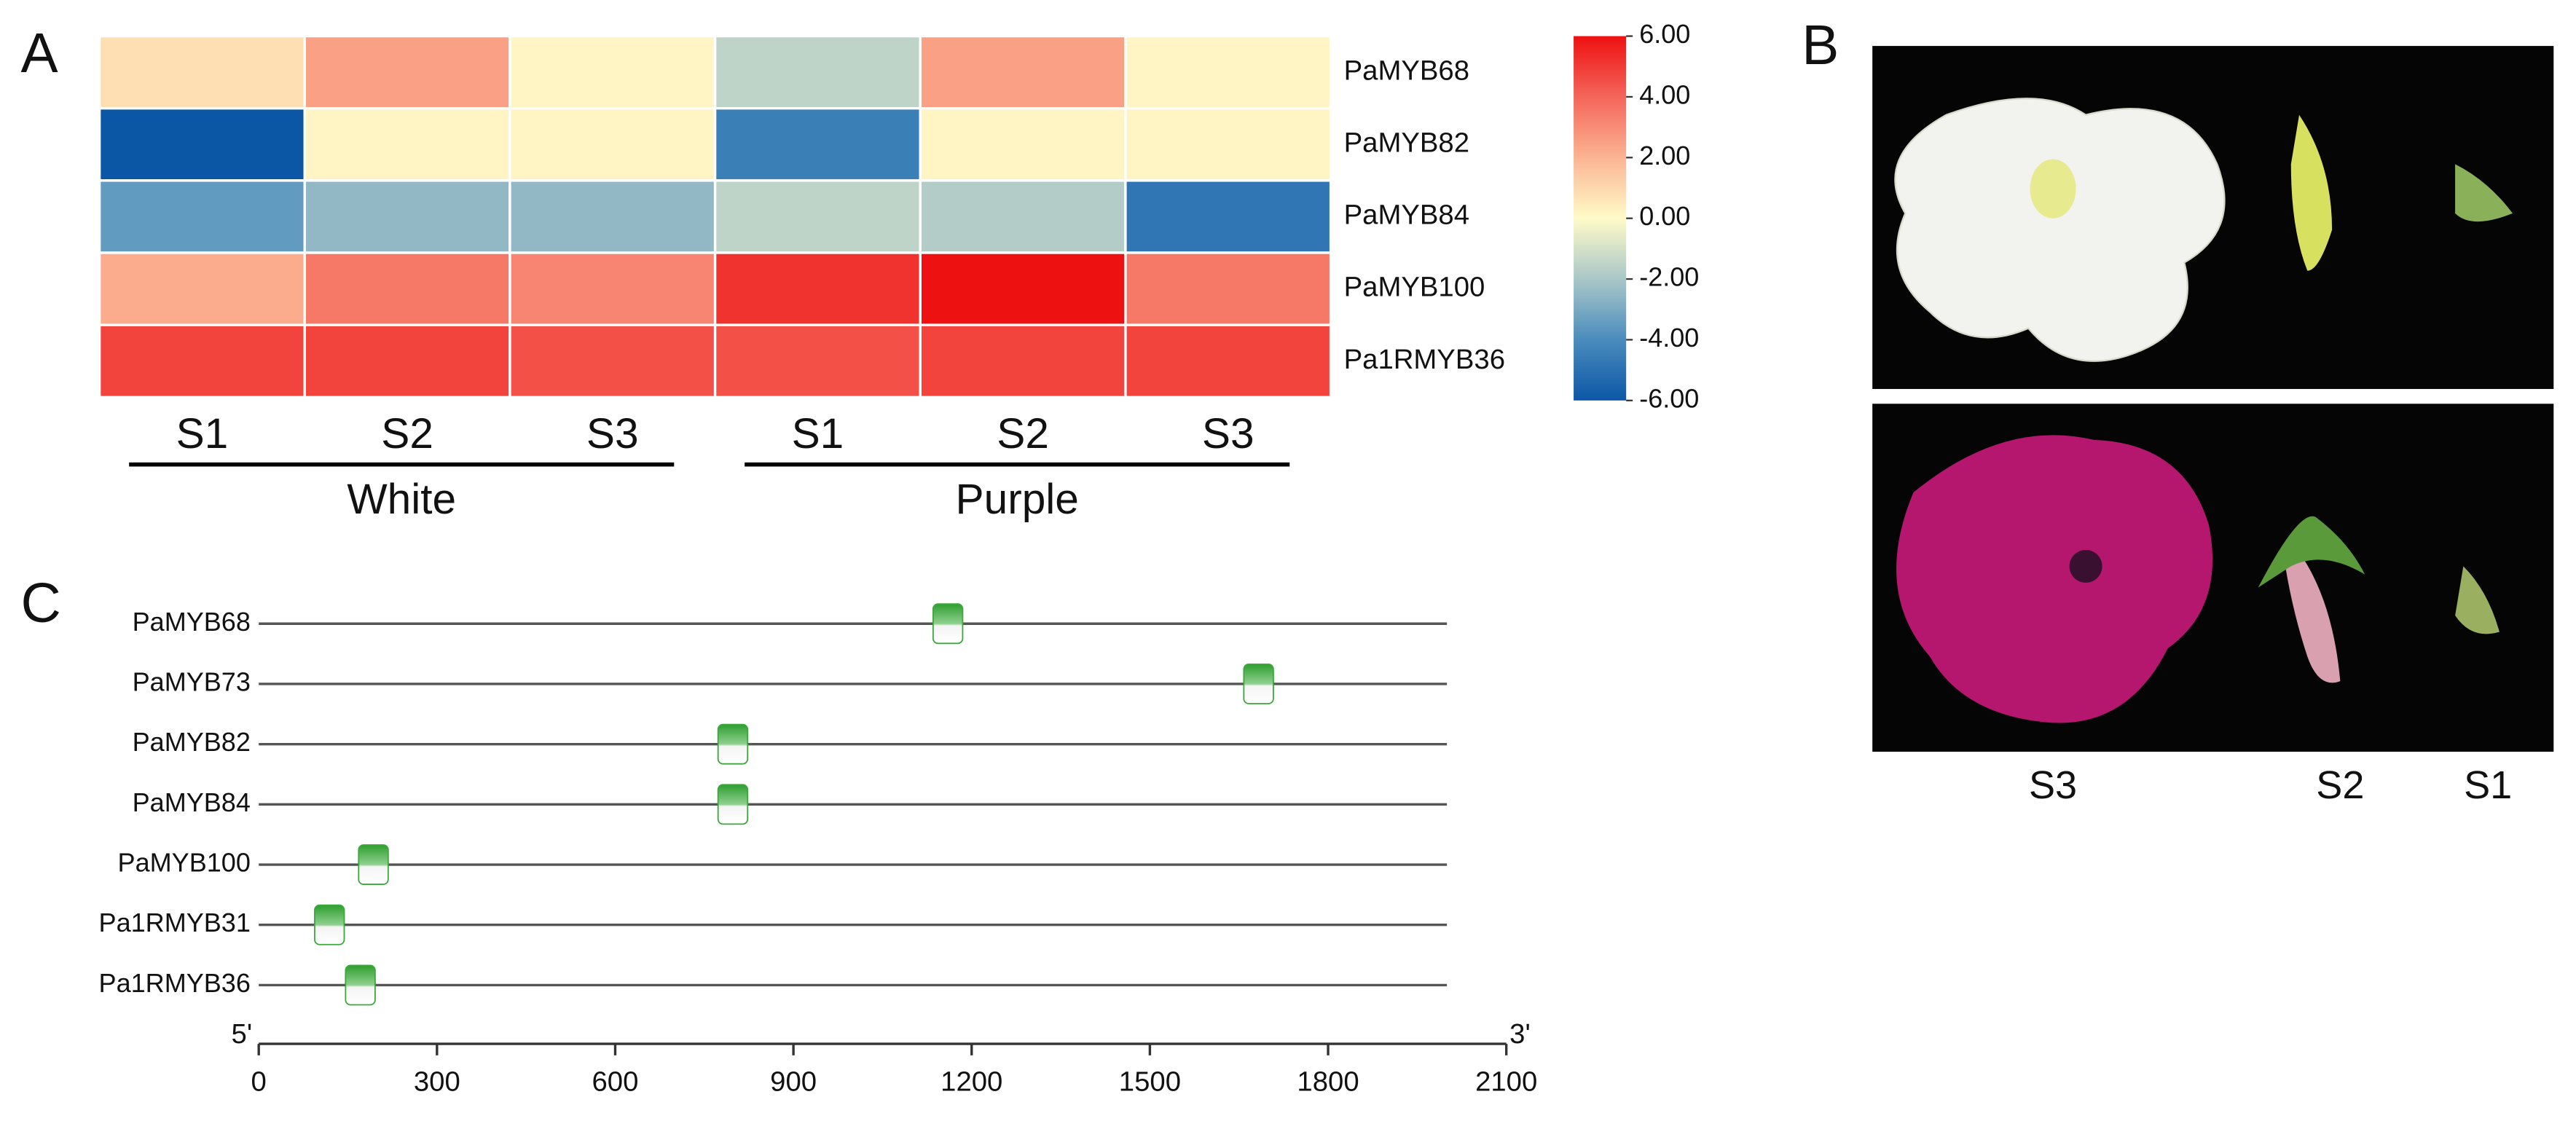 This screenshot has width=2576, height=1121. What do you see at coordinates (1017, 499) in the screenshot?
I see `group-label: Purple` at bounding box center [1017, 499].